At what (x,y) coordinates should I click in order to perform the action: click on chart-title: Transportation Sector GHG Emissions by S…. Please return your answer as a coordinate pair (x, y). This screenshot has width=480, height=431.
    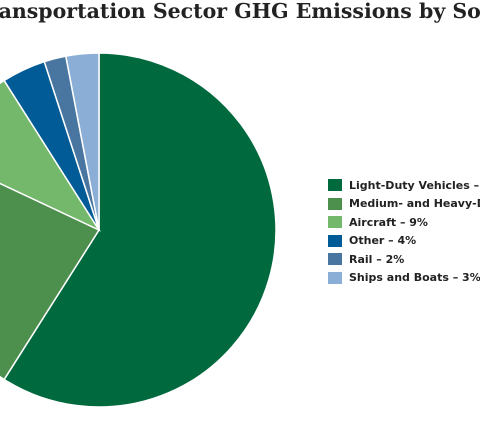
    Looking at the image, I should click on (240, 15).